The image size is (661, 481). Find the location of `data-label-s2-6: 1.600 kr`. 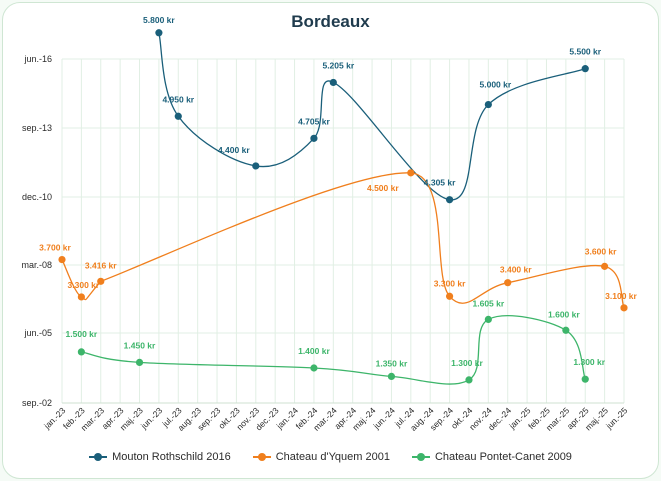

data-label-s2-6: 1.600 kr is located at coordinates (564, 314).